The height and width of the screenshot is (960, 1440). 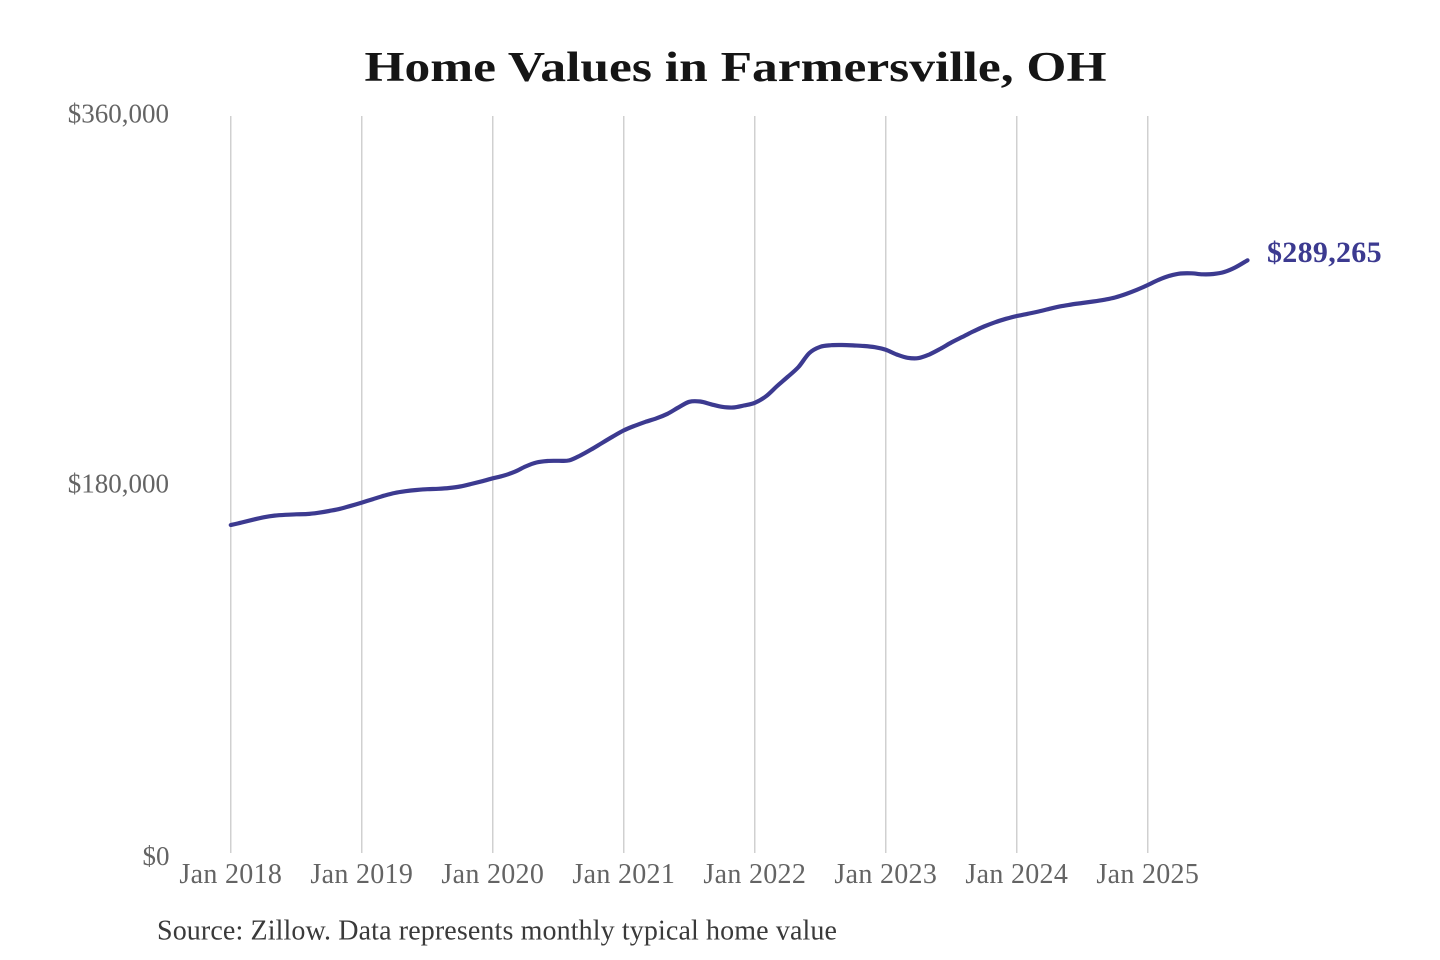 I want to click on svg-text: Jan 2024, so click(x=1016, y=874).